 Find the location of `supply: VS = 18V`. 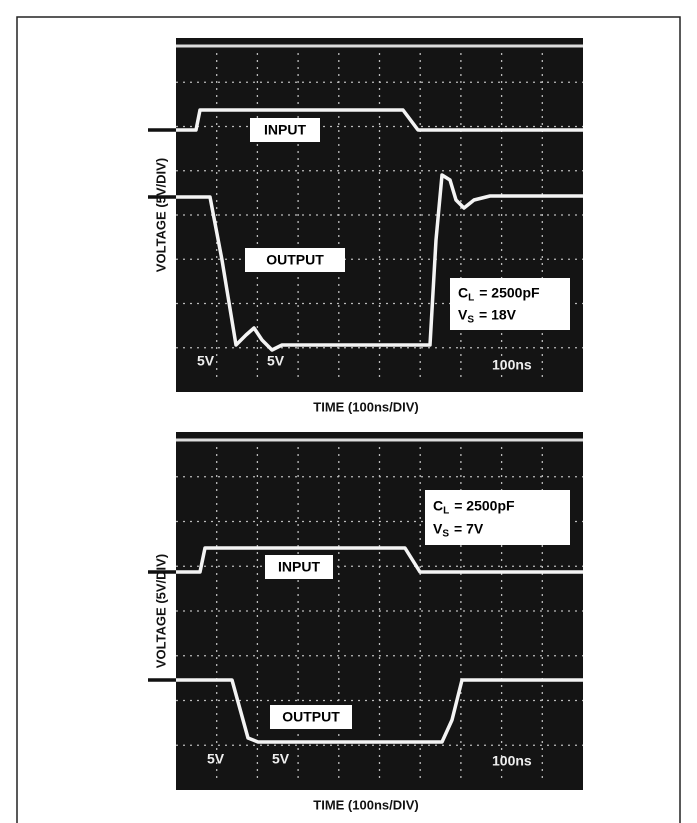

supply: VS = 18V is located at coordinates (487, 315).